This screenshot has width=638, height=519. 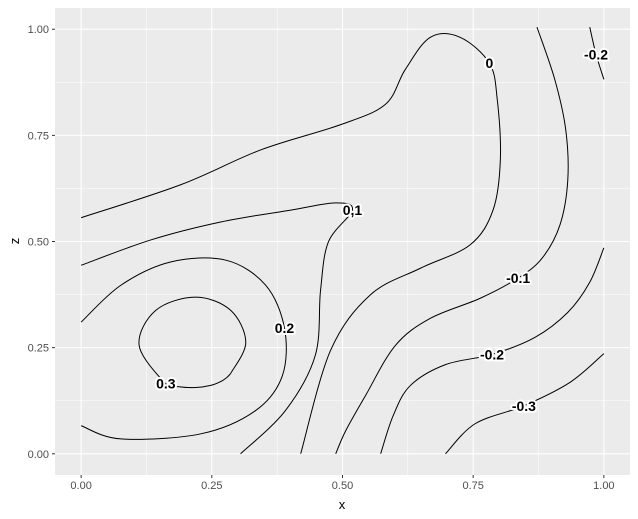 I want to click on y-tick-label: 0.50, so click(x=38, y=243).